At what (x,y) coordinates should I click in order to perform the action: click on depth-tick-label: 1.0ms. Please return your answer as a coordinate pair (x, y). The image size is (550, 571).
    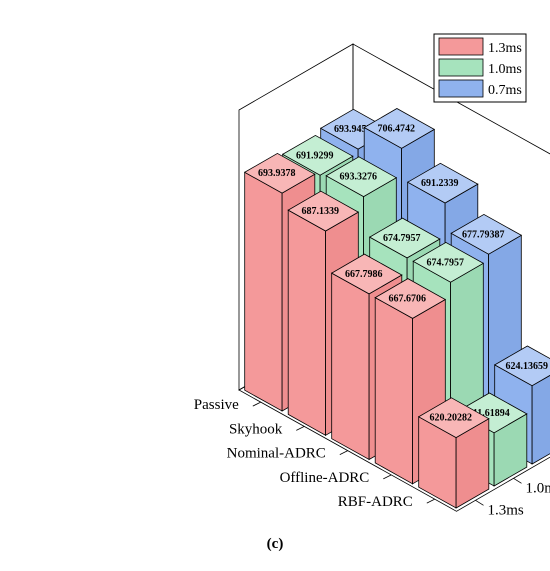
    Looking at the image, I should click on (538, 488).